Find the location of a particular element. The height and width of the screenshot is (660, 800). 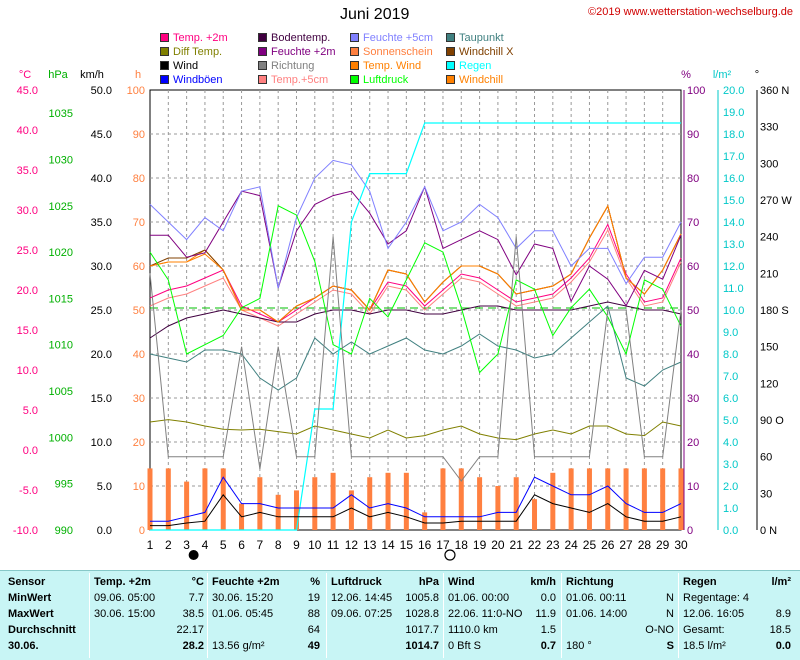

axis-tick-label: 210 is located at coordinates (769, 274).